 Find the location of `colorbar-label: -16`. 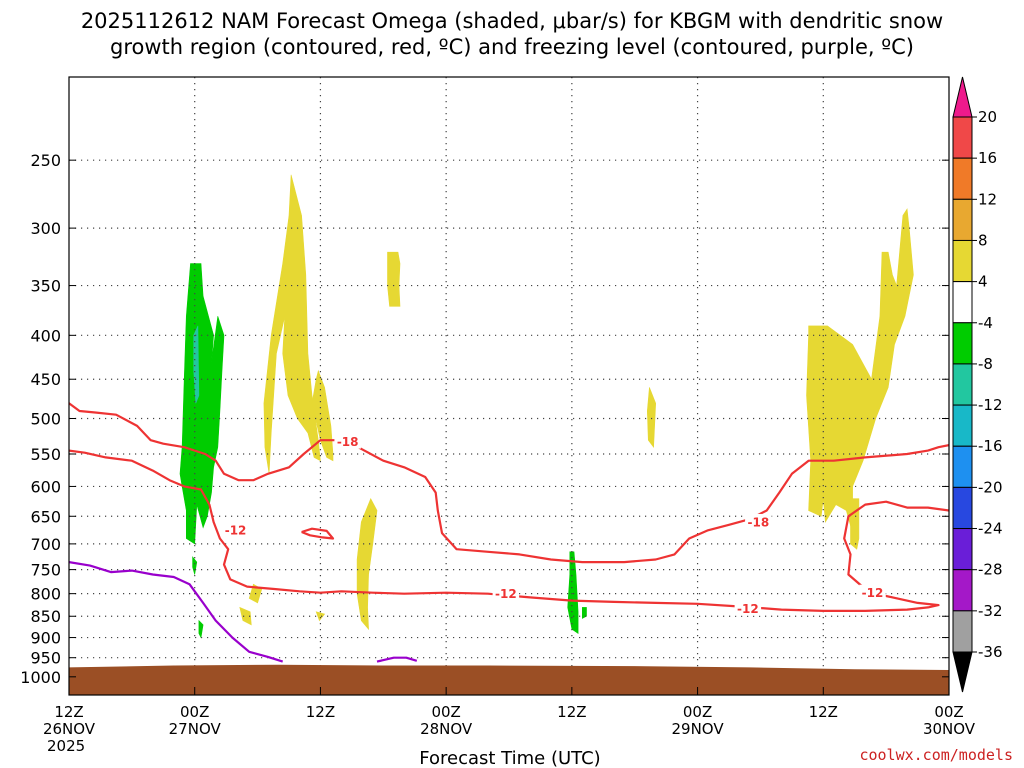

colorbar-label: -16 is located at coordinates (990, 446).